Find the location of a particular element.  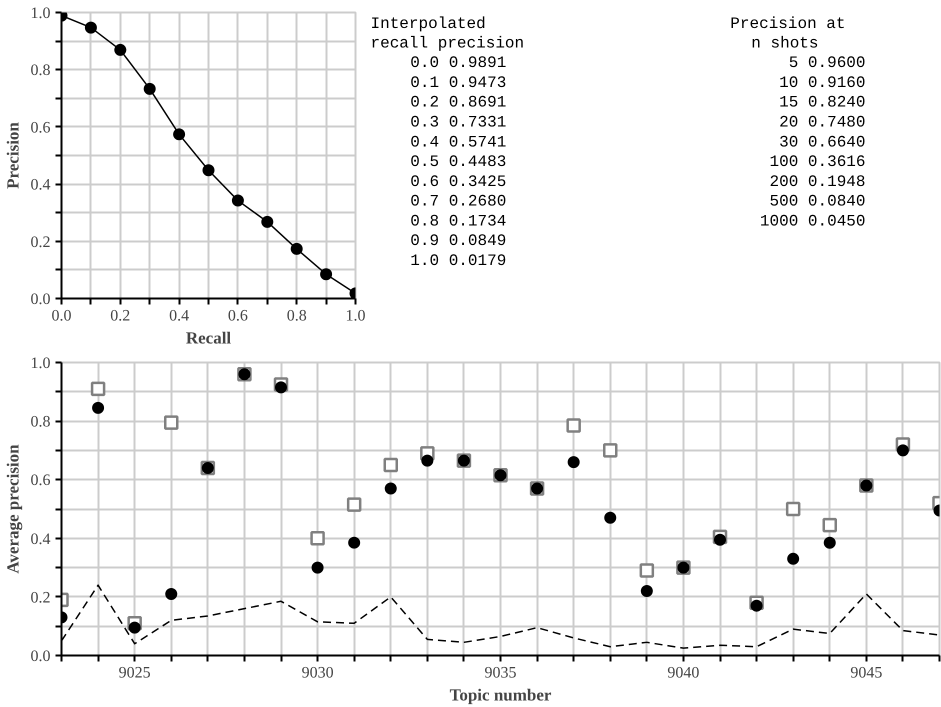

text: 0.2 0.8691 is located at coordinates (458, 103).